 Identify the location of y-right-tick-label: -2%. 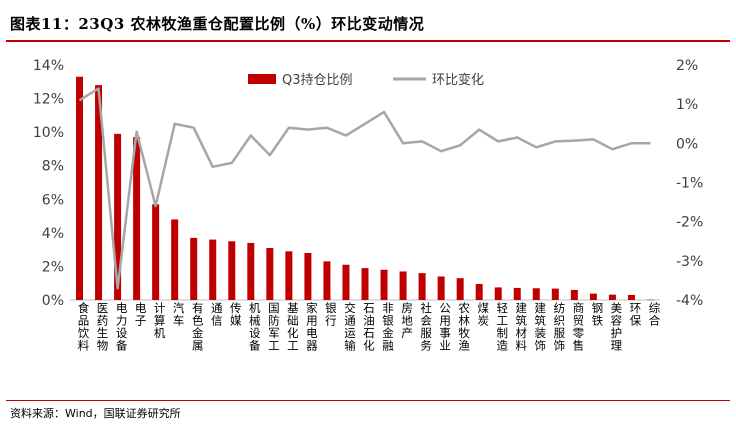
(689, 223).